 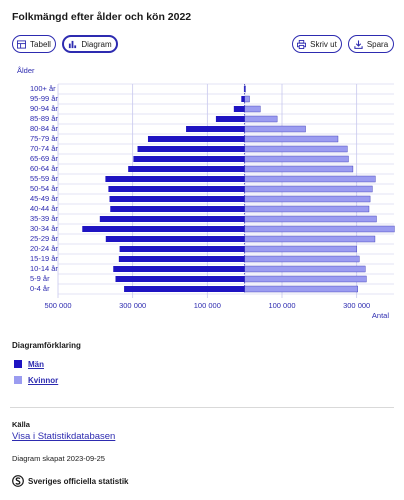 I want to click on chart-title: Folkmängd efter ålder och kön 2022, so click(x=102, y=17).